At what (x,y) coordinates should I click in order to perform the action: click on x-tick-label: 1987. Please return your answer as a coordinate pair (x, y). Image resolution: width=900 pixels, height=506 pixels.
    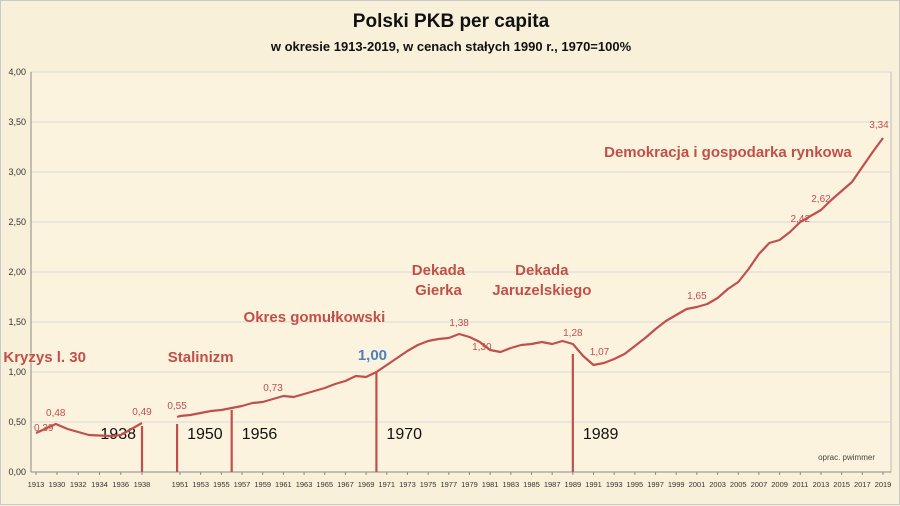
    Looking at the image, I should click on (552, 484).